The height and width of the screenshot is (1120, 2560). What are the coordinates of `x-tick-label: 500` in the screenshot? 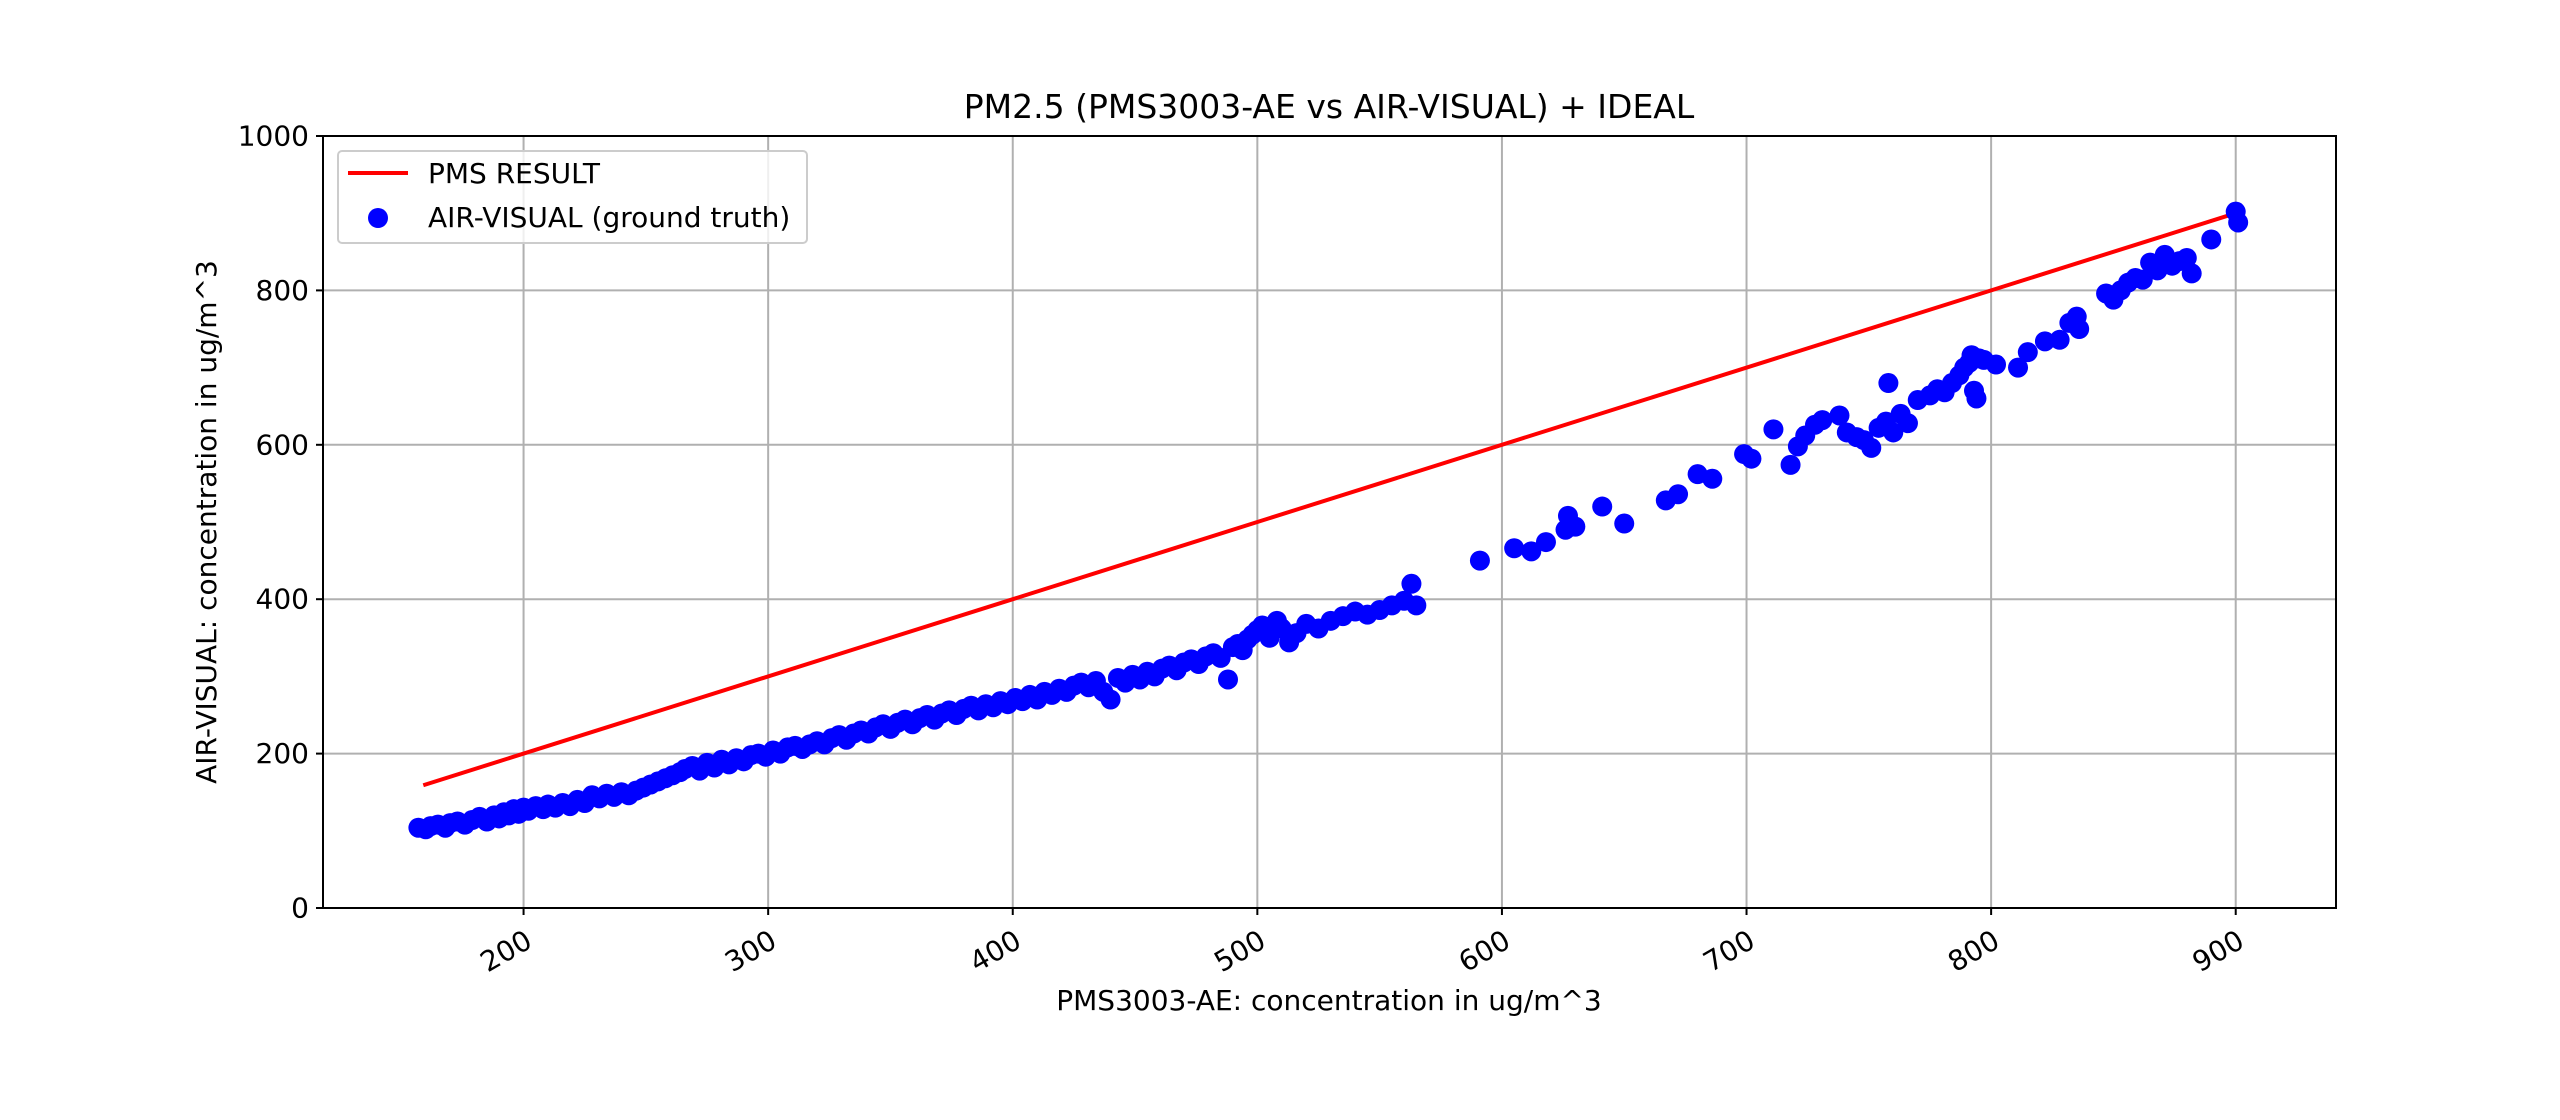 It's located at (1239, 950).